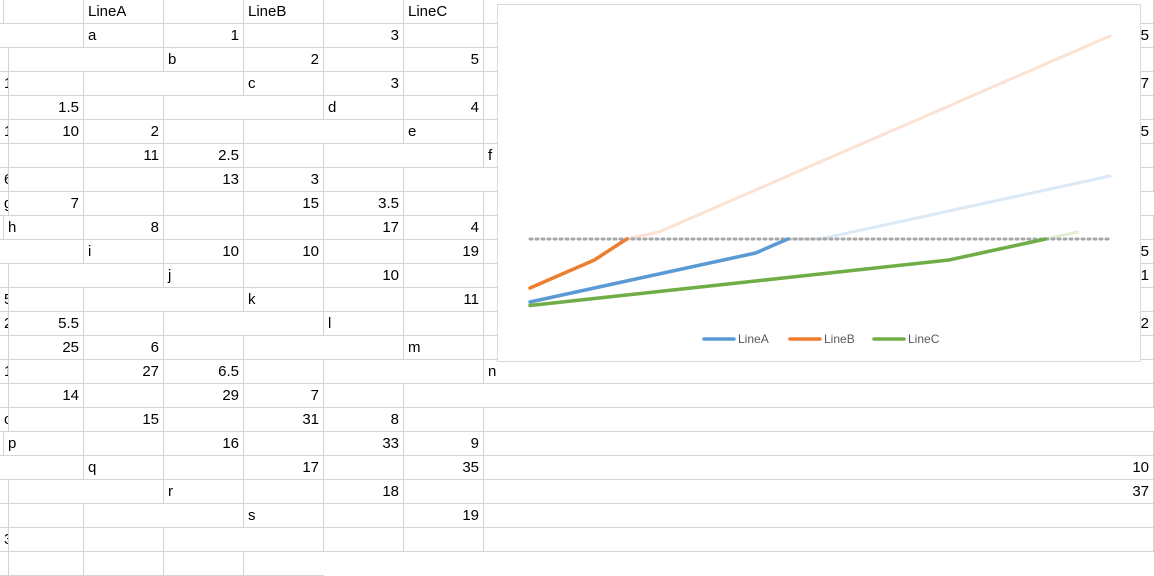  What do you see at coordinates (124, 420) in the screenshot?
I see `cell-col-c: 15` at bounding box center [124, 420].